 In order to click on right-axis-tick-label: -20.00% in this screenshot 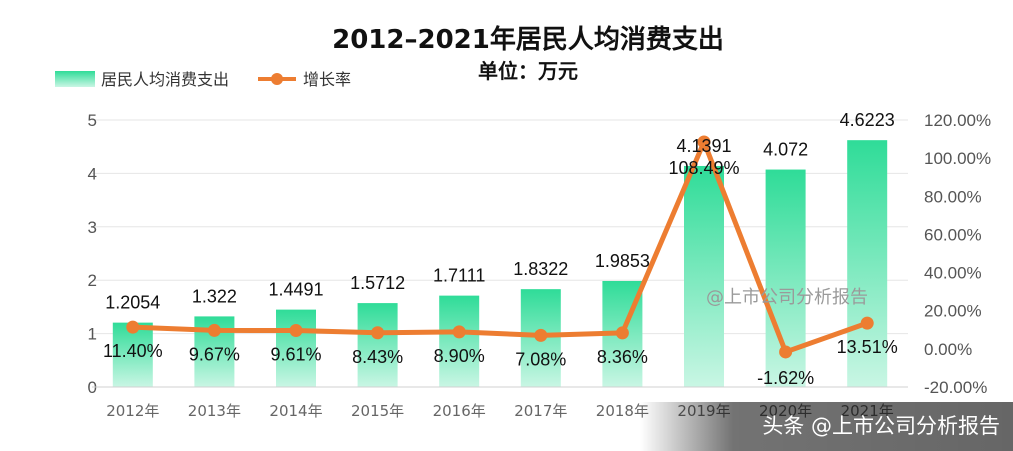, I will do `click(955, 387)`.